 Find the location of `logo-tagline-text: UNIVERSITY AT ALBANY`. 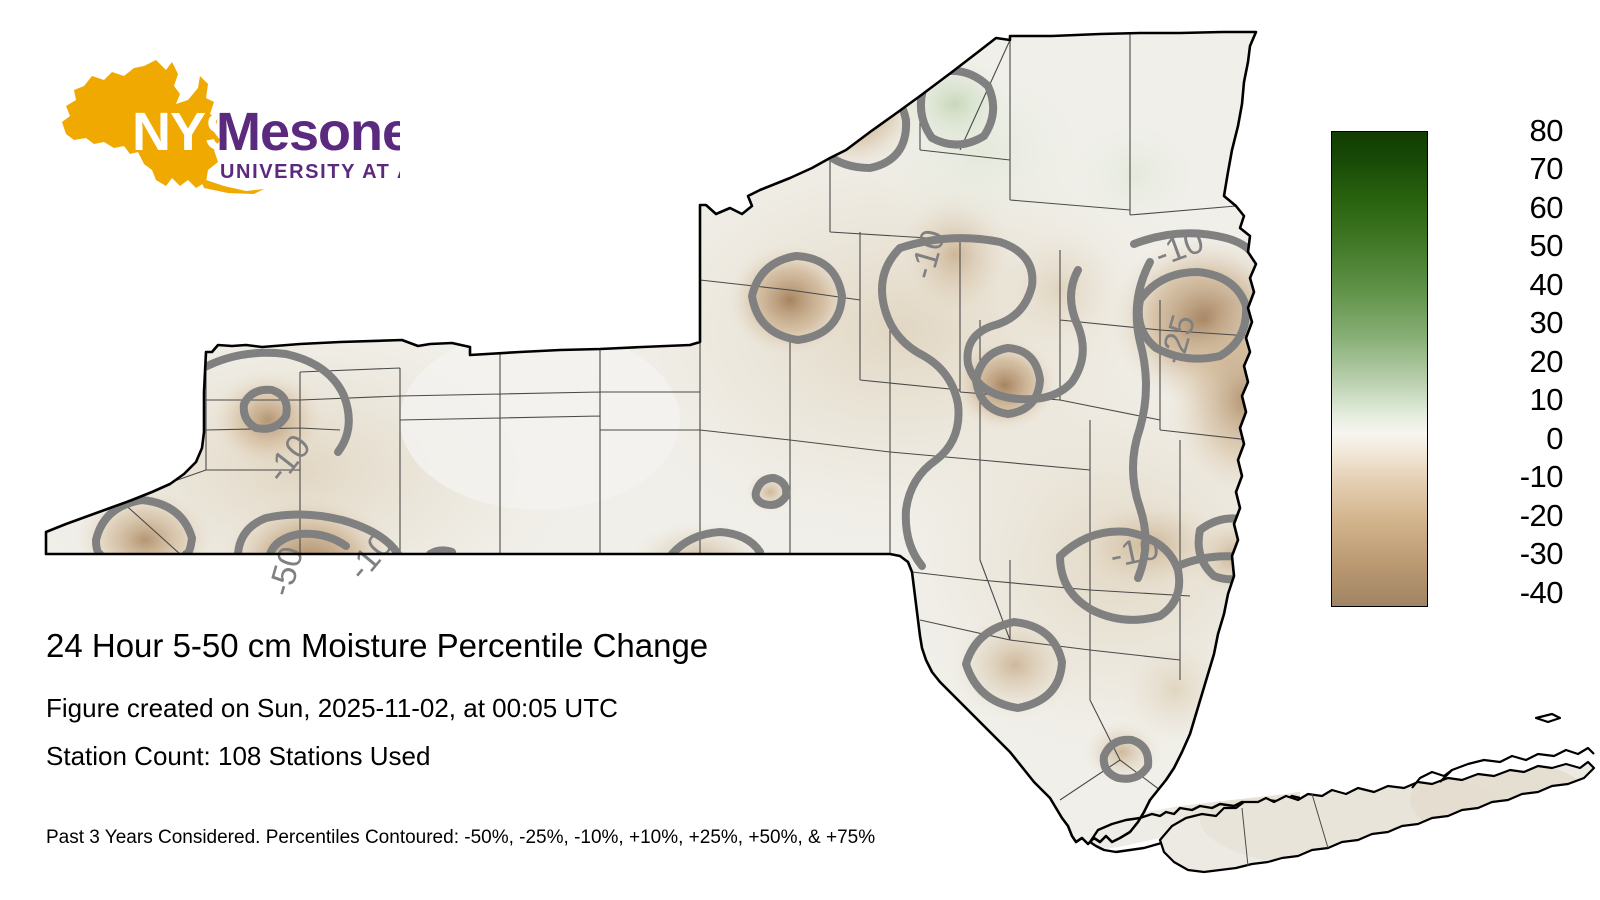

logo-tagline-text: UNIVERSITY AT ALBANY is located at coordinates (310, 172).